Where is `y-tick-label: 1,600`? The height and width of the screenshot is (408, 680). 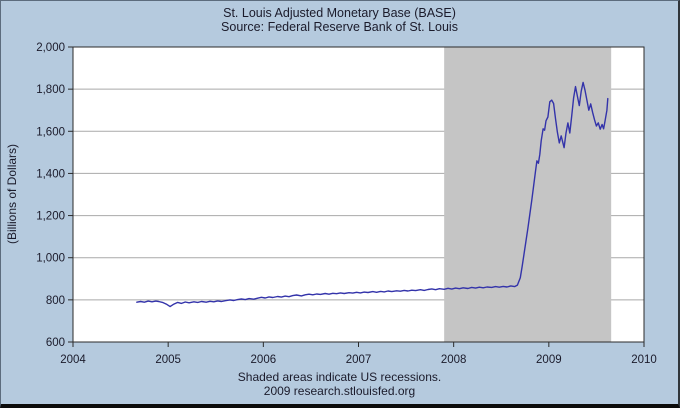 y-tick-label: 1,600 is located at coordinates (50, 132).